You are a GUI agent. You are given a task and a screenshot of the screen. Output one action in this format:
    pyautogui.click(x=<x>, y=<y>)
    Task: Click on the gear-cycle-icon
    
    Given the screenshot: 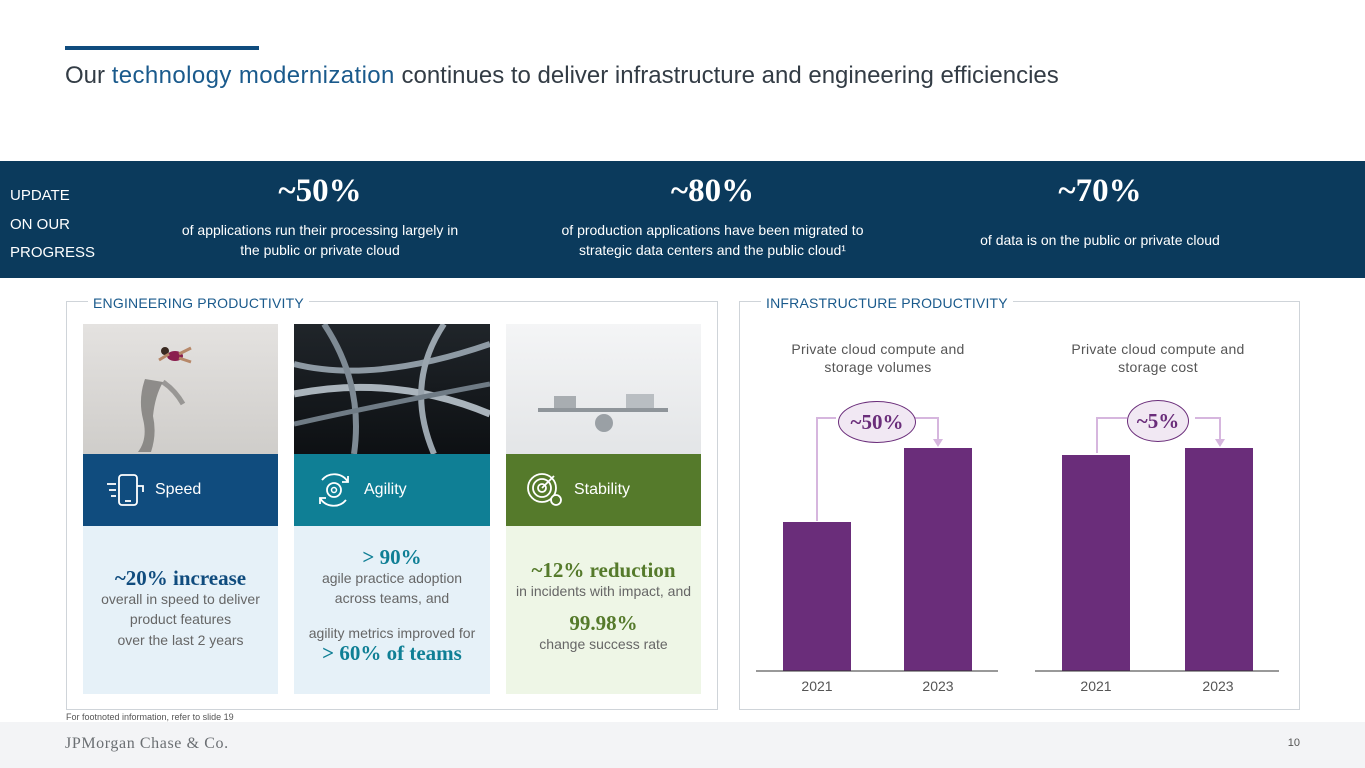 What is the action you would take?
    pyautogui.click(x=334, y=490)
    